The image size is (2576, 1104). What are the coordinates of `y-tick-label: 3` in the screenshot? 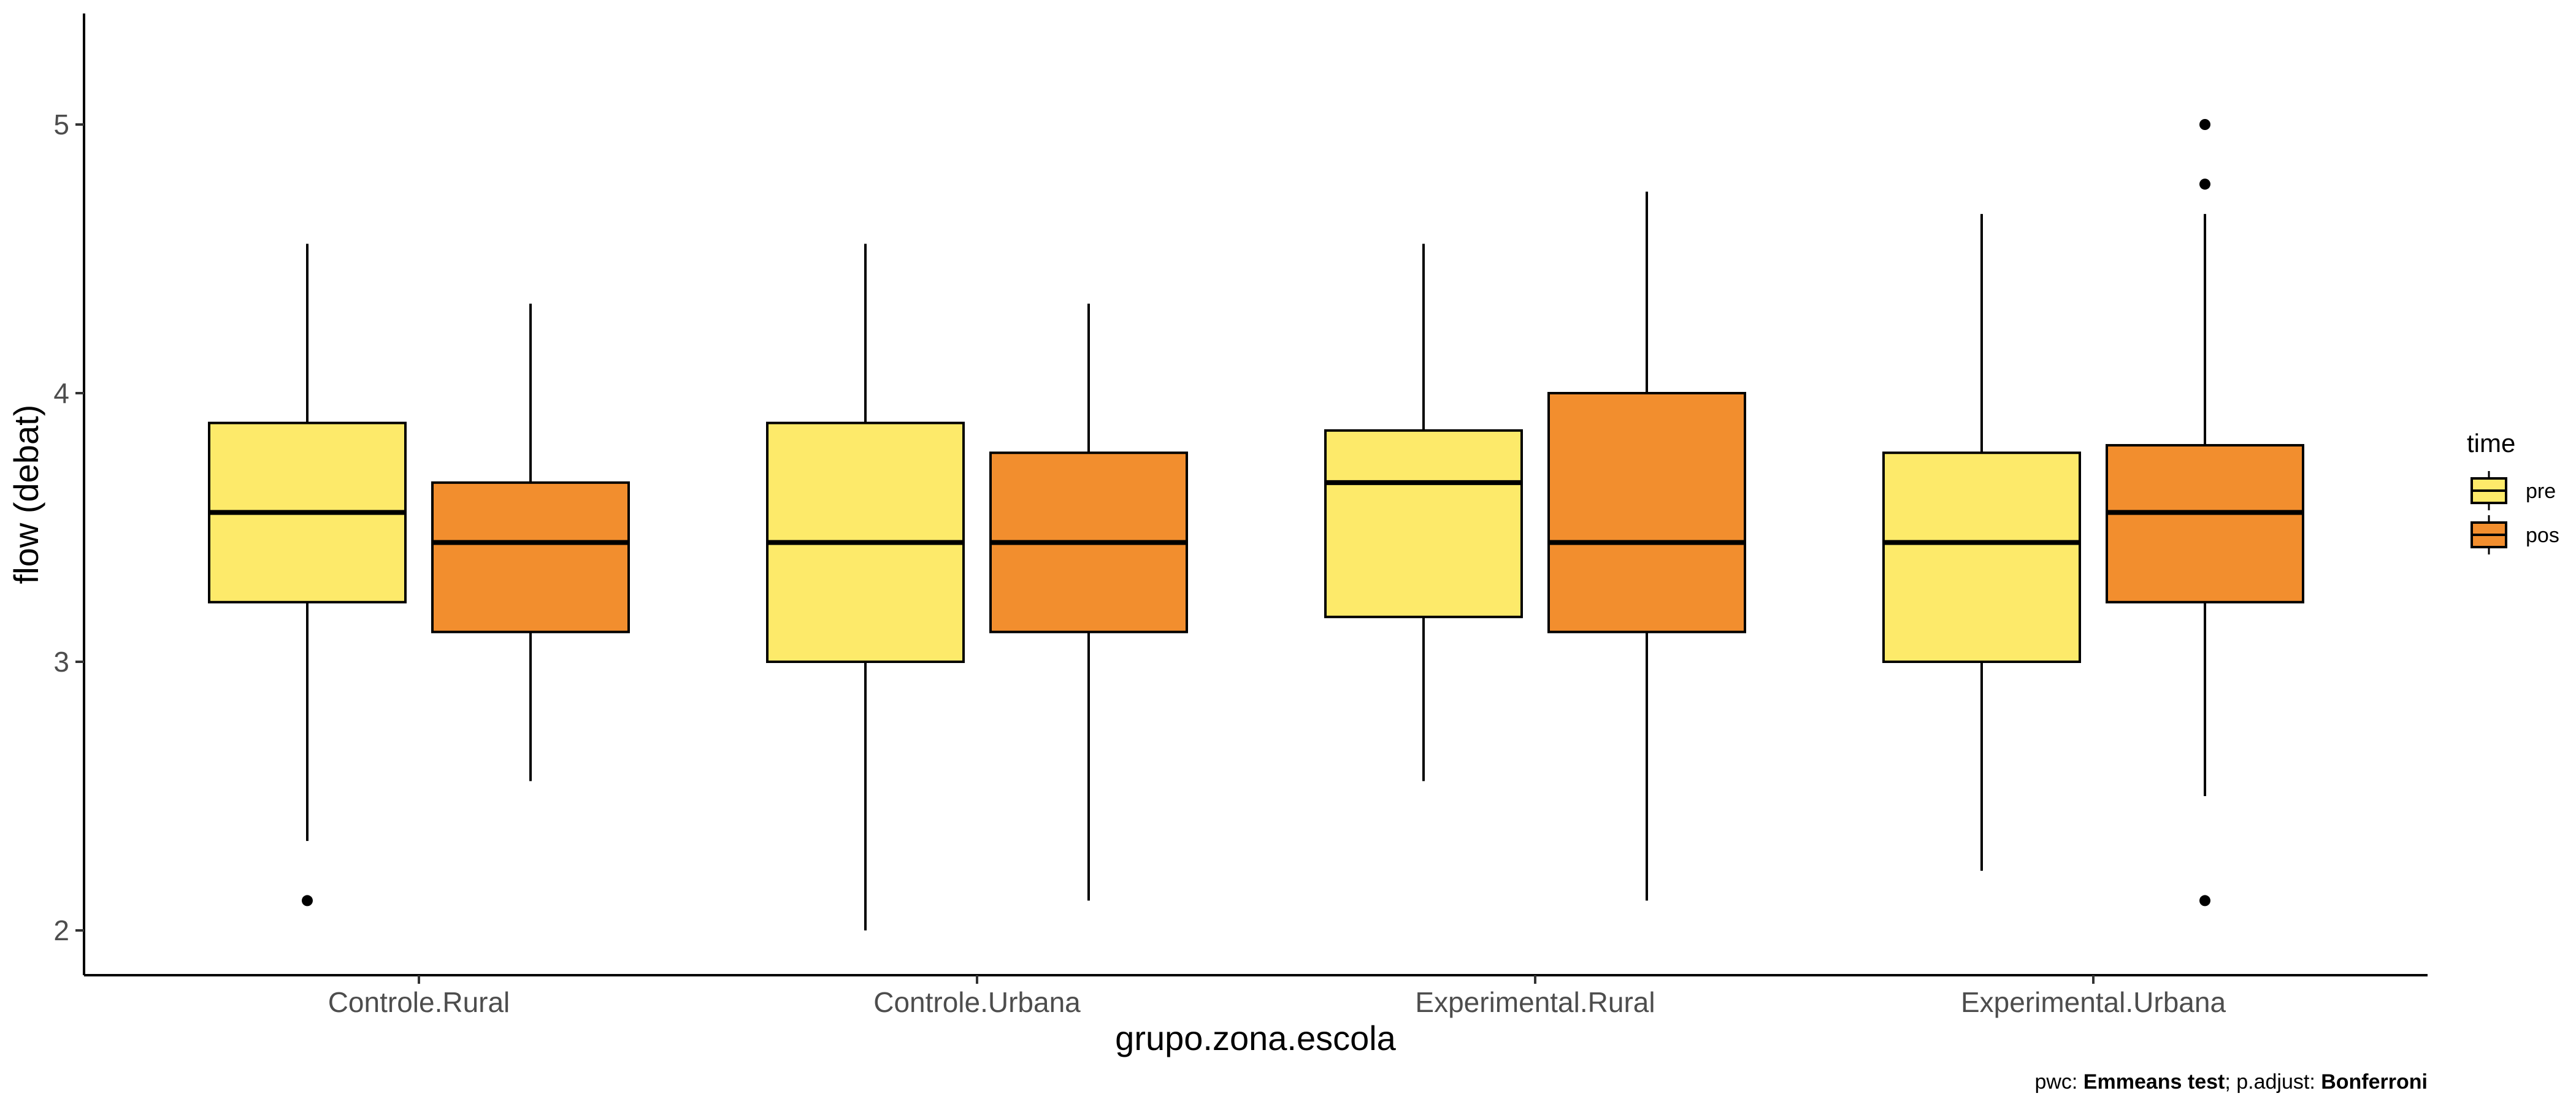 It's located at (61, 662).